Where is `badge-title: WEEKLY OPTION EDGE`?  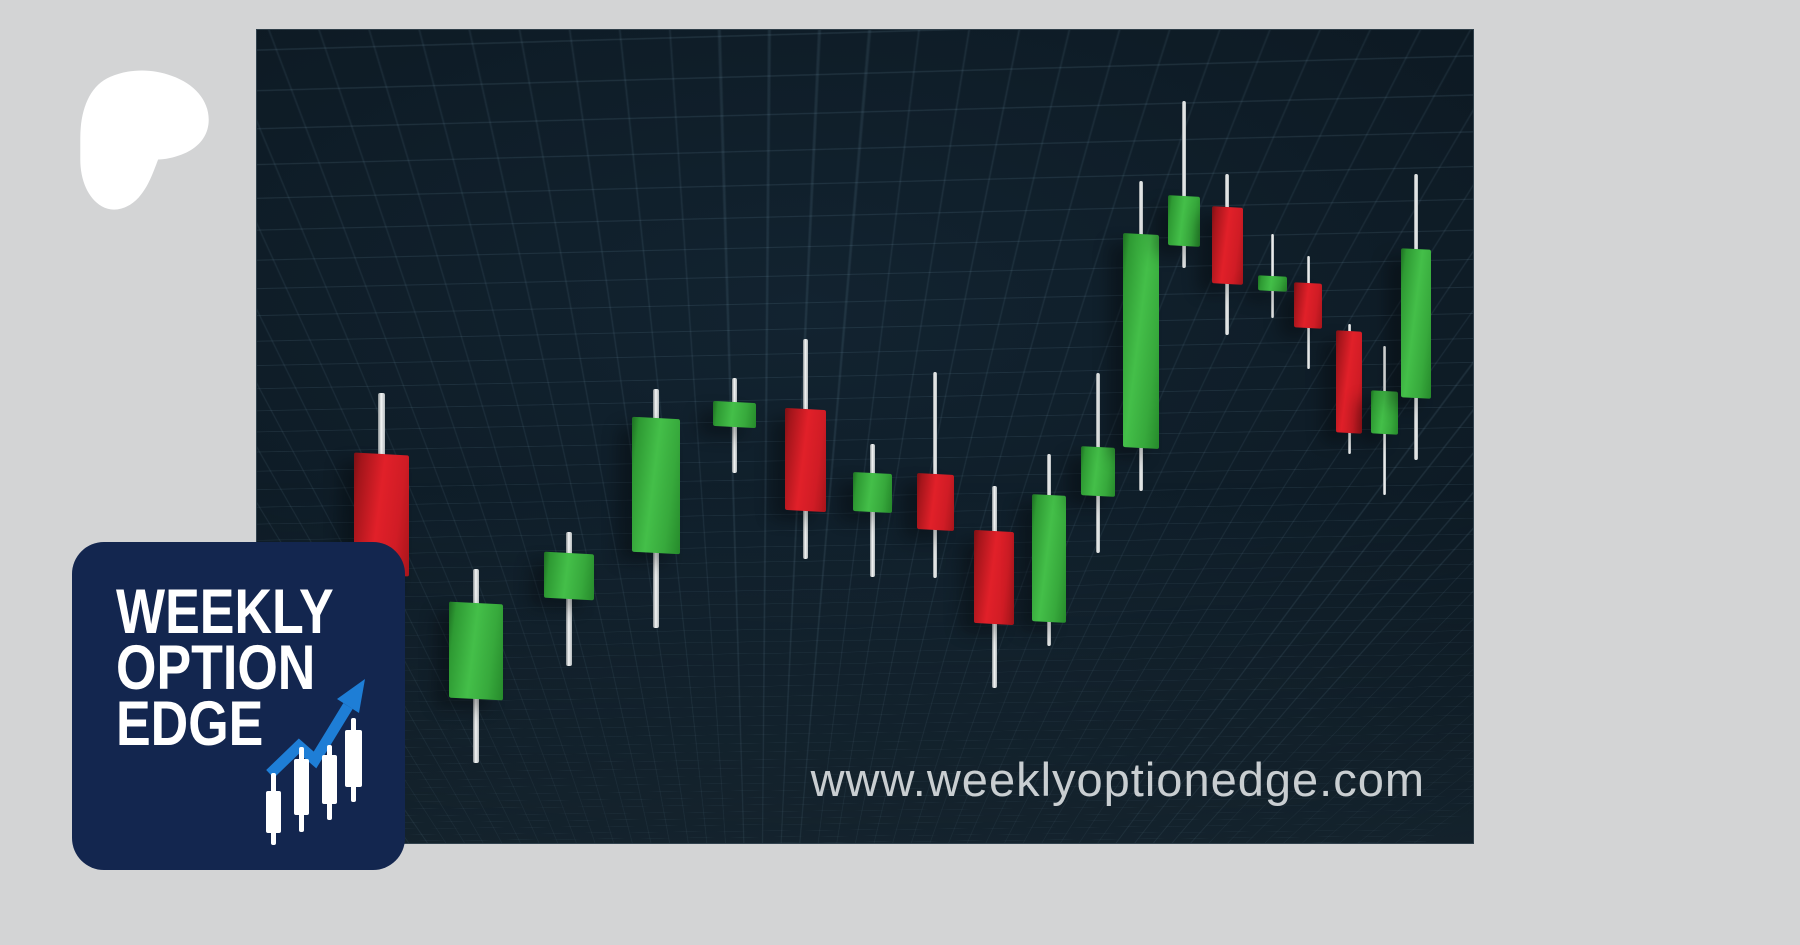 badge-title: WEEKLY OPTION EDGE is located at coordinates (225, 668).